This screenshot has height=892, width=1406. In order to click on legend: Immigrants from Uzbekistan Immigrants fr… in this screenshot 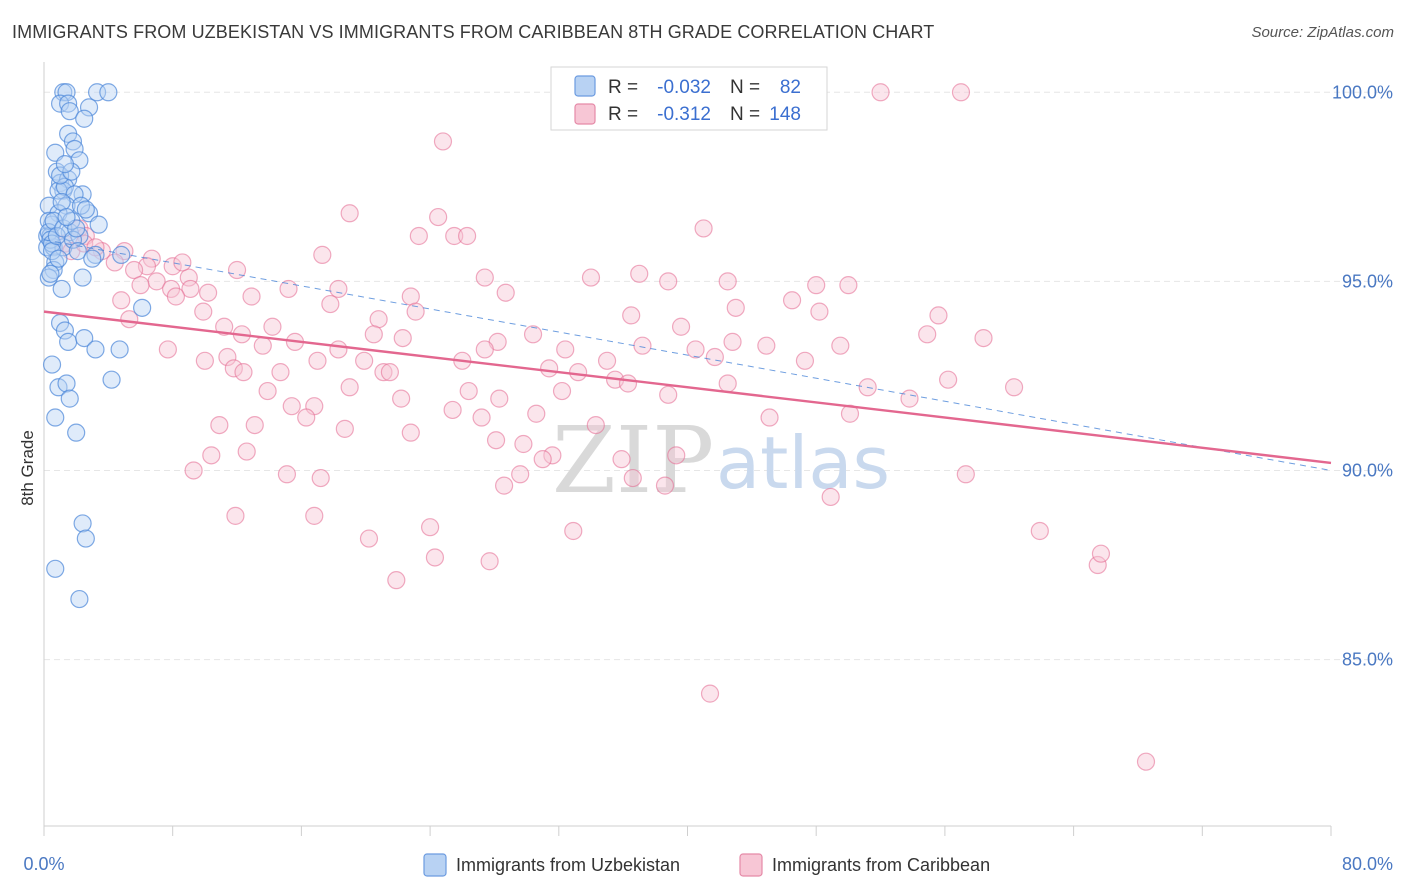, I will do `click(706, 865)`.